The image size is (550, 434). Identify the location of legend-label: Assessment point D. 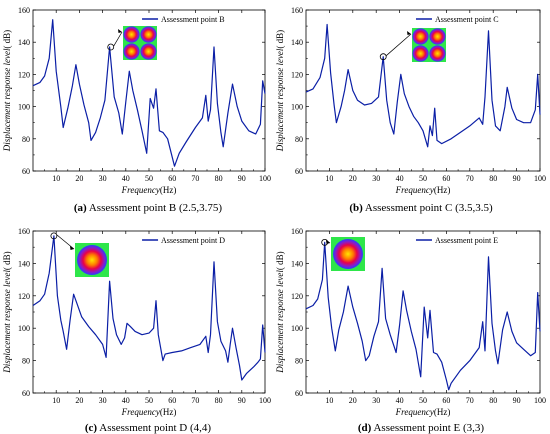
(193, 240).